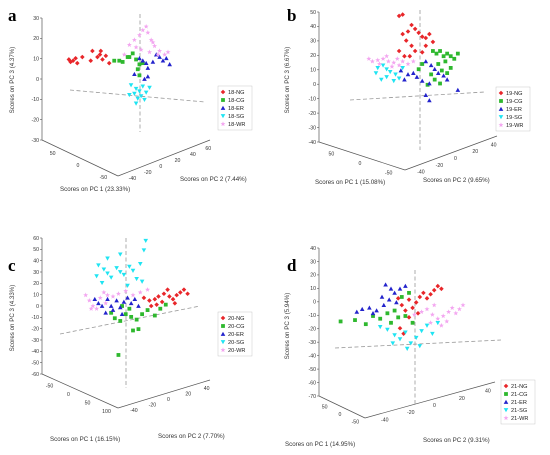 This screenshot has height=455, width=550. I want to click on legend-marker-sg, so click(506, 410).